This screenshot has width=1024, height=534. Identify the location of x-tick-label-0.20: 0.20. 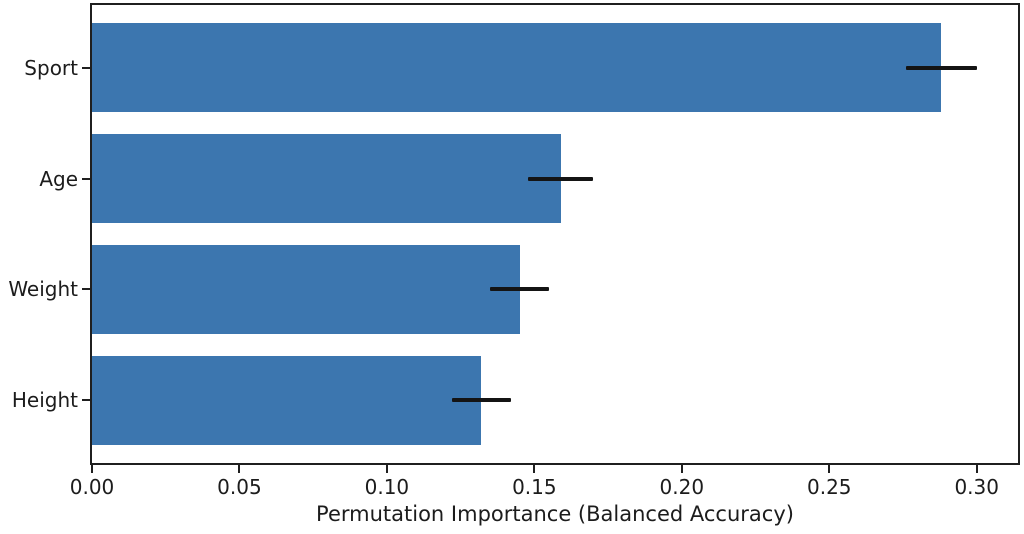
(682, 487).